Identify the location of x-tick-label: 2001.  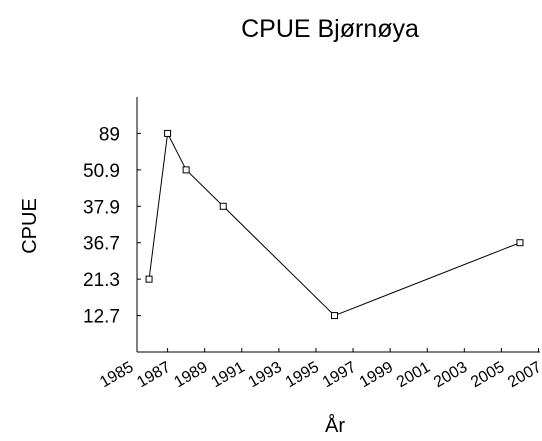
(413, 375).